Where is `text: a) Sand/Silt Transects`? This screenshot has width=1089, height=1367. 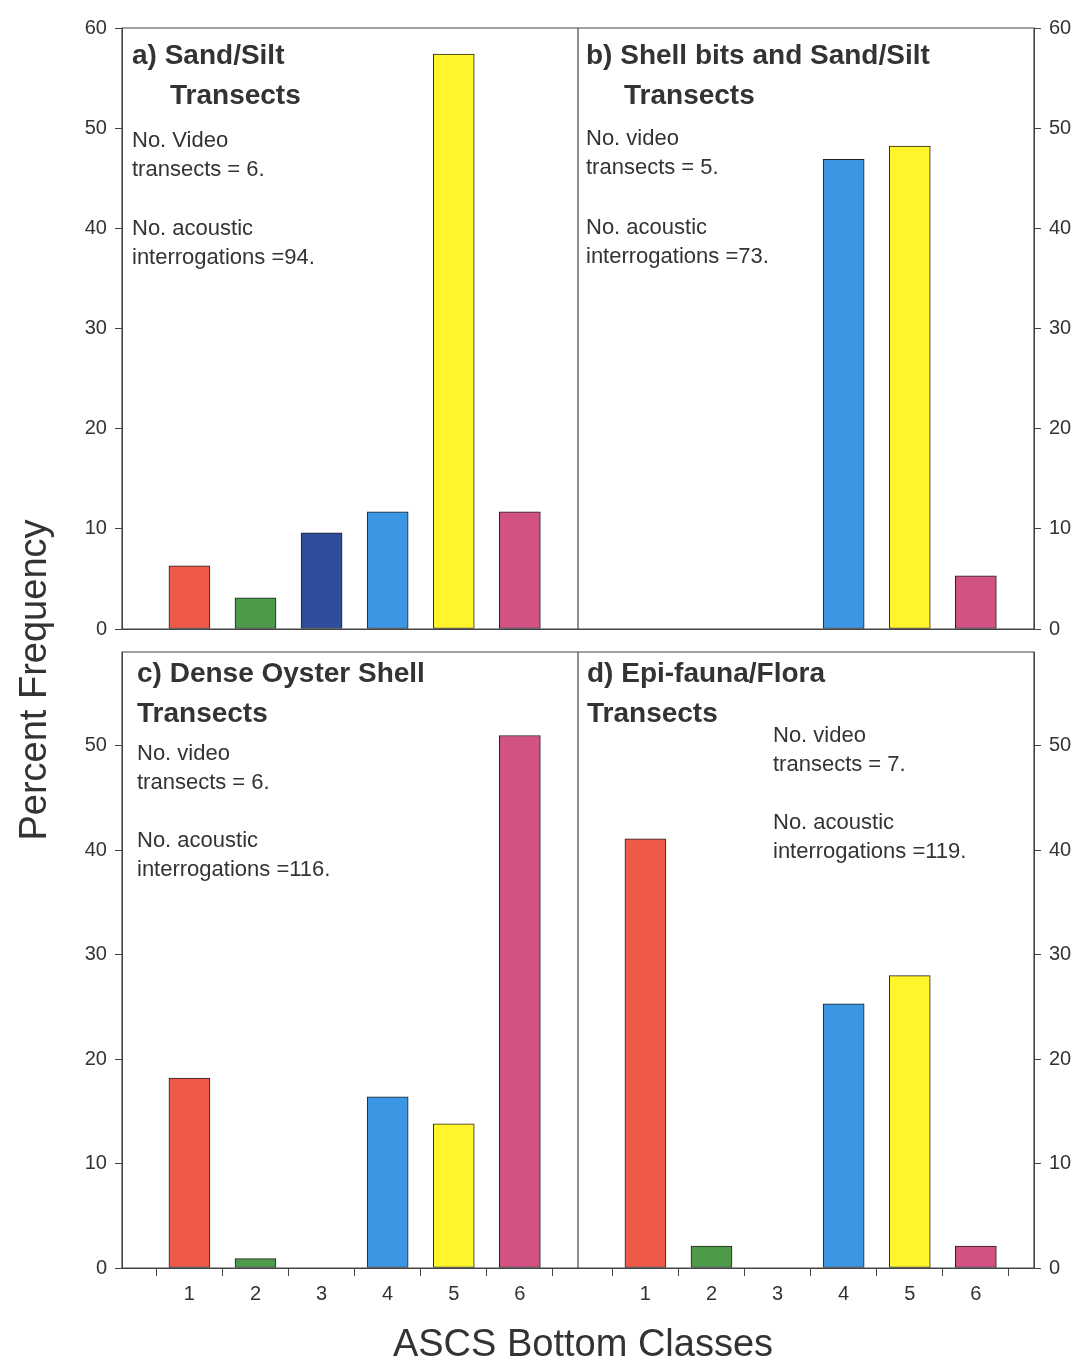 text: a) Sand/Silt Transects is located at coordinates (217, 75).